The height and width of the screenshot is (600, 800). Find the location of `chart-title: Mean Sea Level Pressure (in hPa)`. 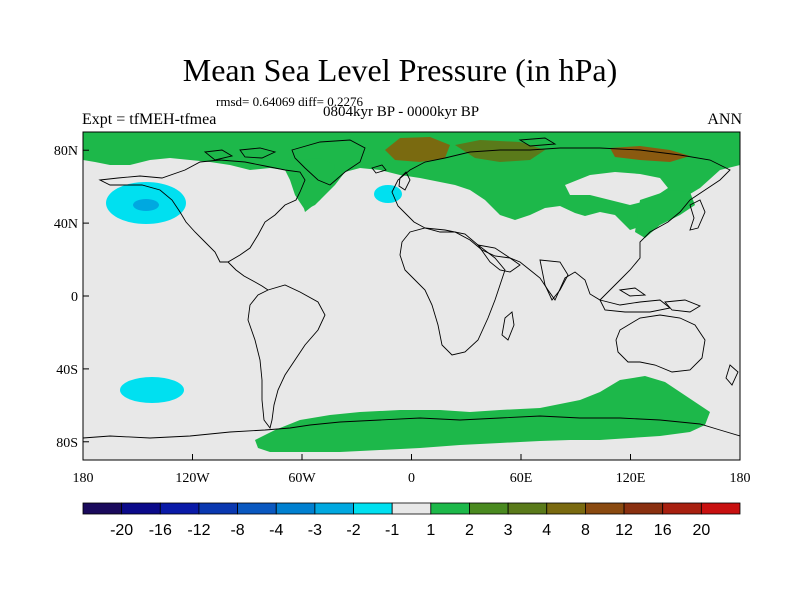

chart-title: Mean Sea Level Pressure (in hPa) is located at coordinates (400, 70).